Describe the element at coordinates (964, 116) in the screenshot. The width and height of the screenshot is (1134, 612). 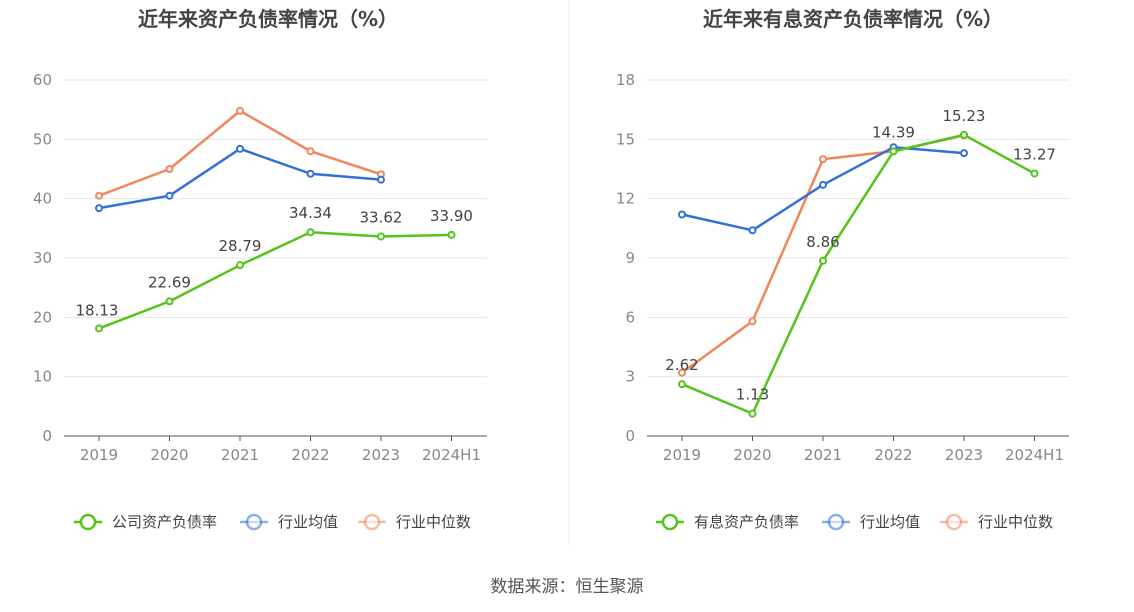
I see `data-label: 15.23` at that location.